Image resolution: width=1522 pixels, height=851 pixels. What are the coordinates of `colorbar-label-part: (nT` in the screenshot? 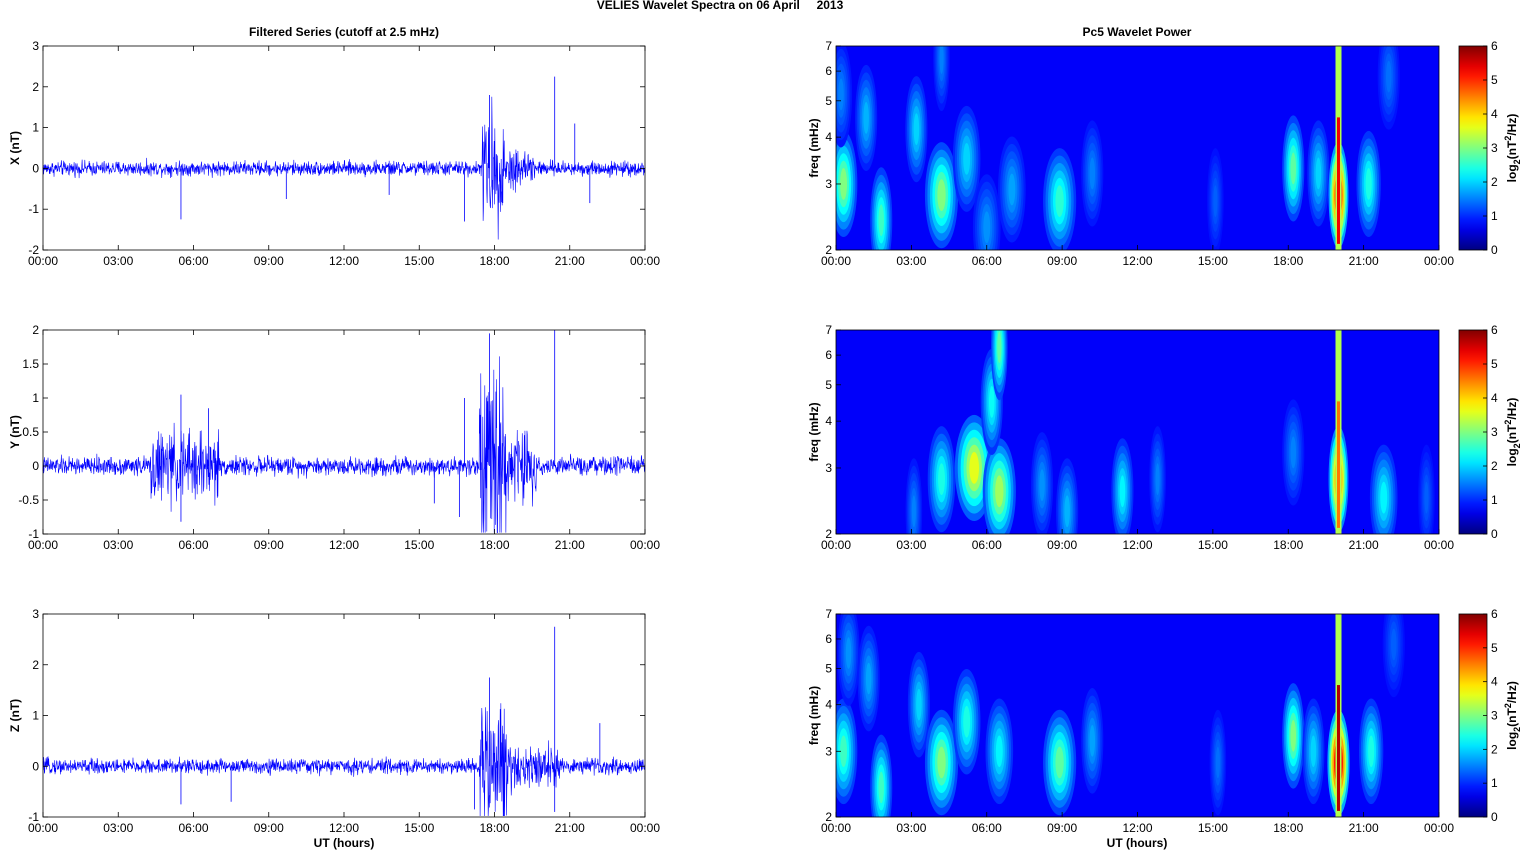 It's located at (1512, 433).